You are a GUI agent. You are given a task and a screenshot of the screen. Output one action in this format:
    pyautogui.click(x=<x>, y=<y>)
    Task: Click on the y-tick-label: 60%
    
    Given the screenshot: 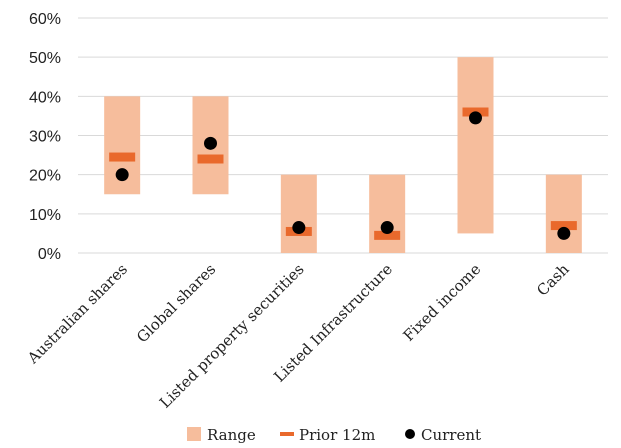 What is the action you would take?
    pyautogui.click(x=45, y=19)
    